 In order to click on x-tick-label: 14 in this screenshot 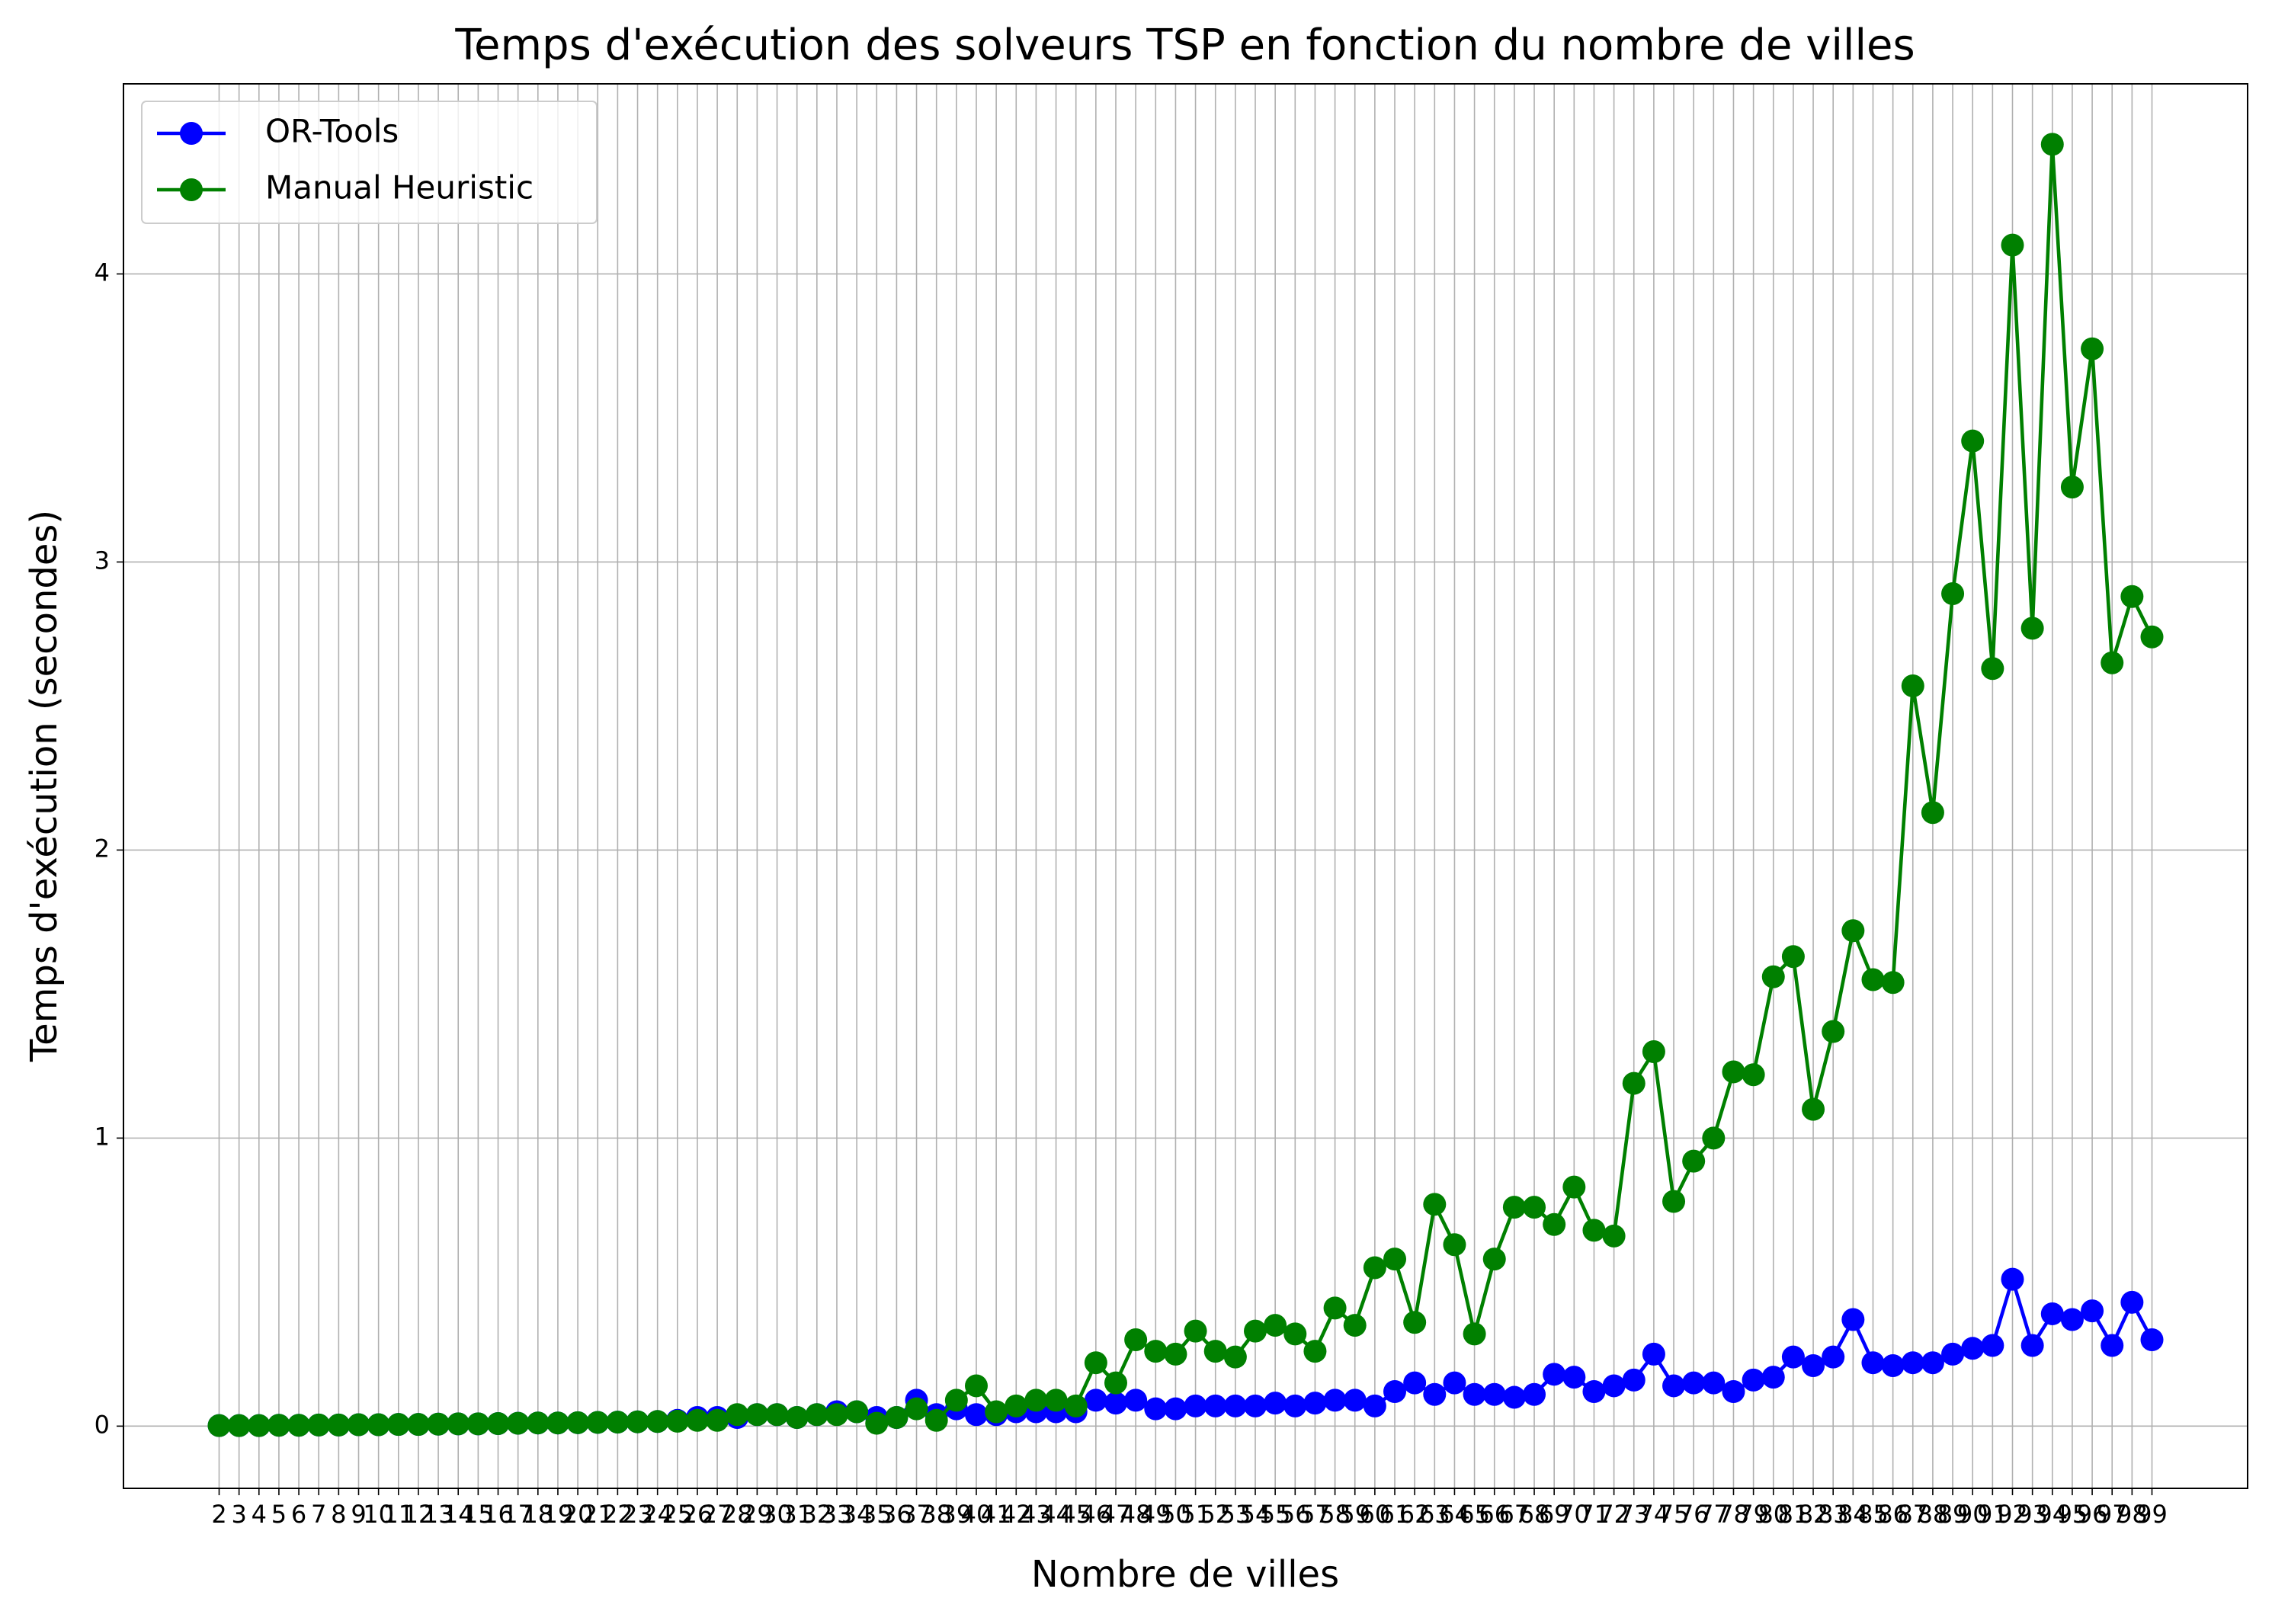, I will do `click(458, 1515)`.